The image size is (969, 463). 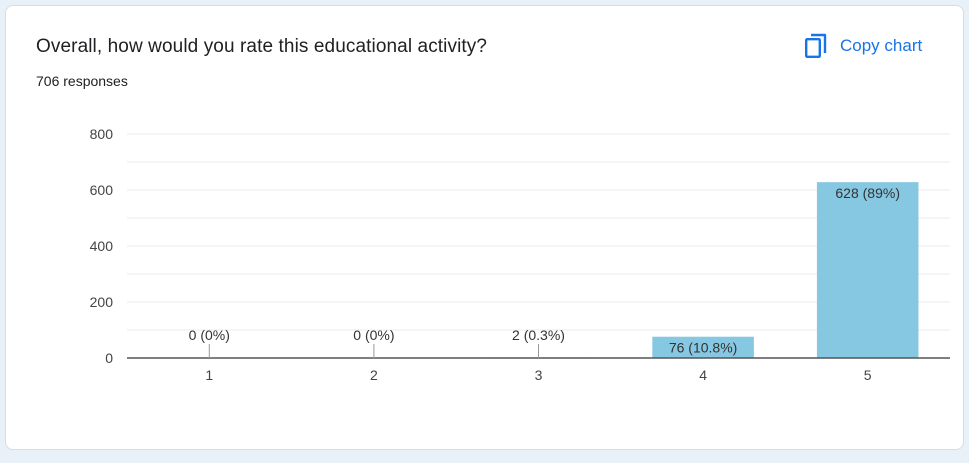 I want to click on y-tick-label: 0, so click(x=109, y=358).